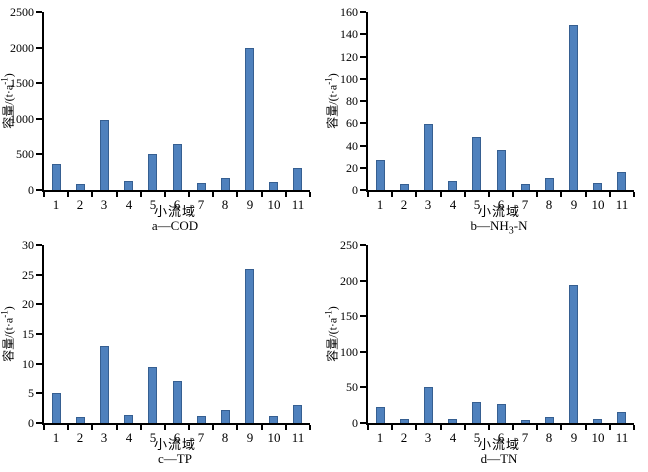 The image size is (648, 472). What do you see at coordinates (349, 280) in the screenshot?
I see `y-tick-label: 200` at bounding box center [349, 280].